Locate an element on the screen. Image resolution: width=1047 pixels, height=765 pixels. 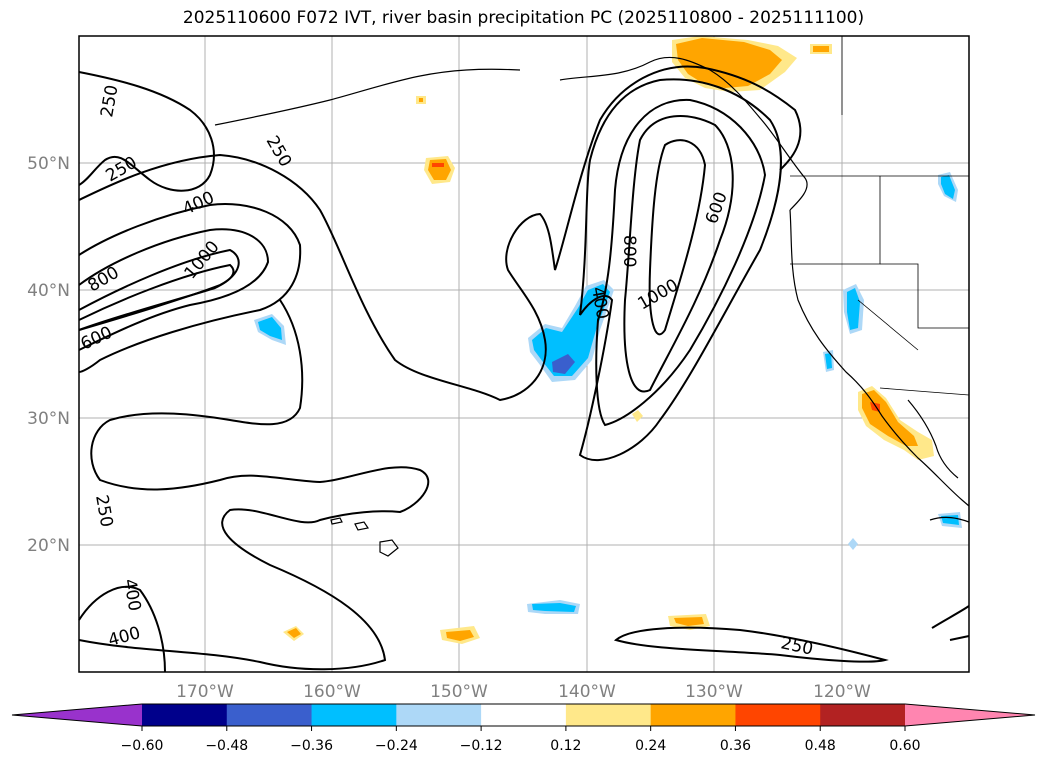
lat-label: 30°N is located at coordinates (48, 419).